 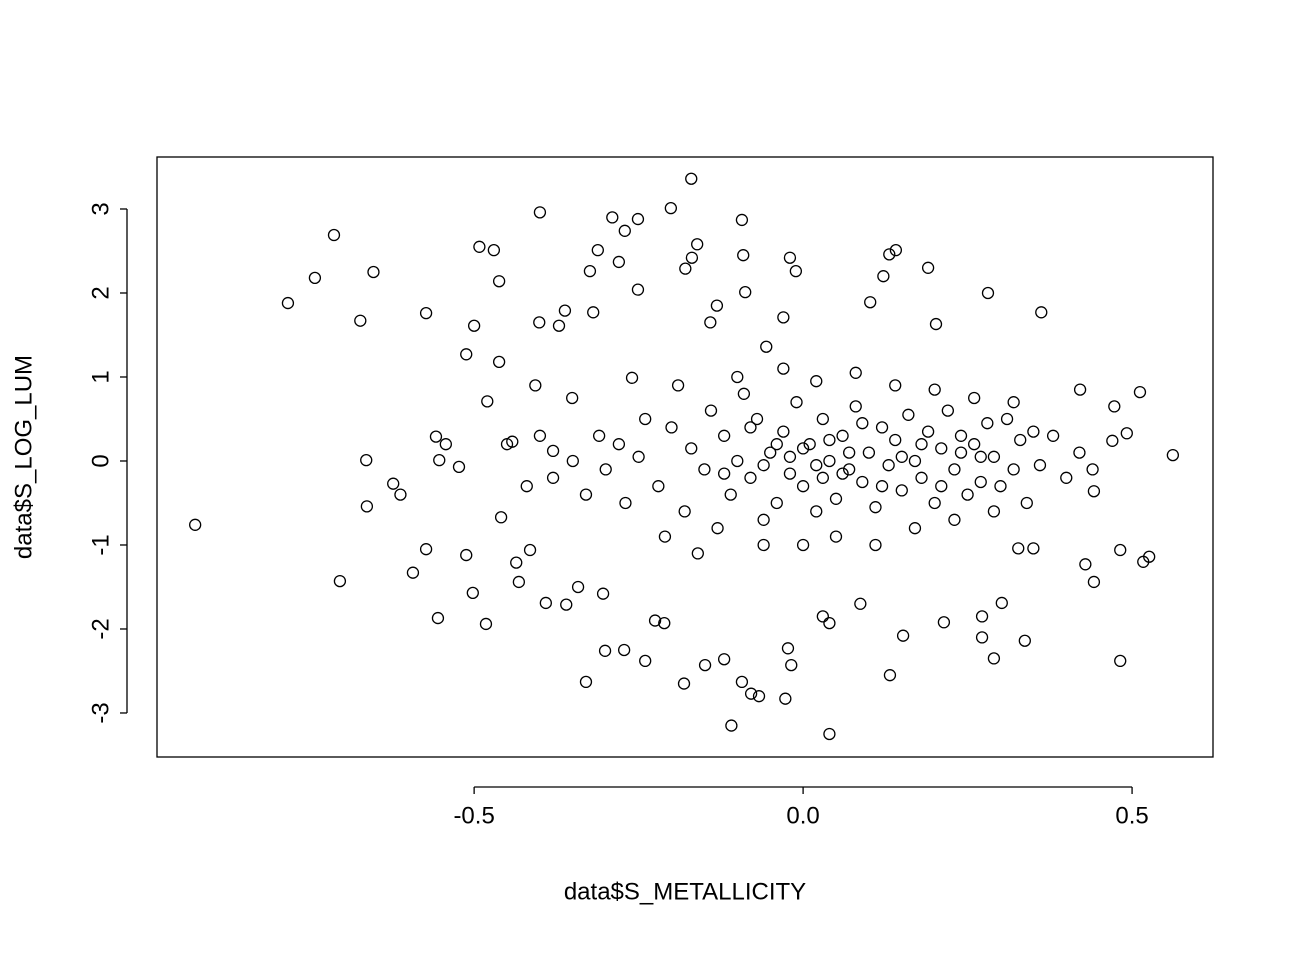 I want to click on y-tick-label: -2, so click(x=100, y=628).